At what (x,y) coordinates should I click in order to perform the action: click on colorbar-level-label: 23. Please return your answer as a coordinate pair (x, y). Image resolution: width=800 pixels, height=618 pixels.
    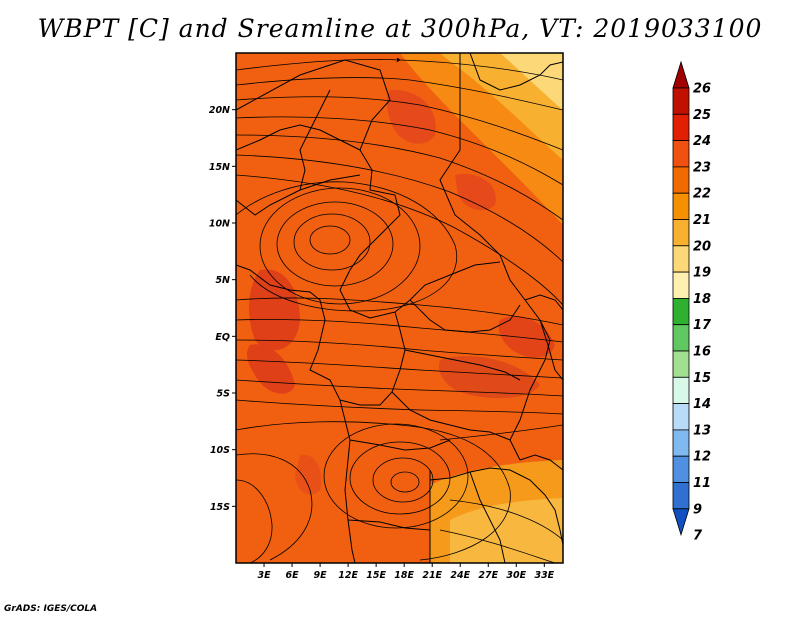
    Looking at the image, I should click on (702, 167).